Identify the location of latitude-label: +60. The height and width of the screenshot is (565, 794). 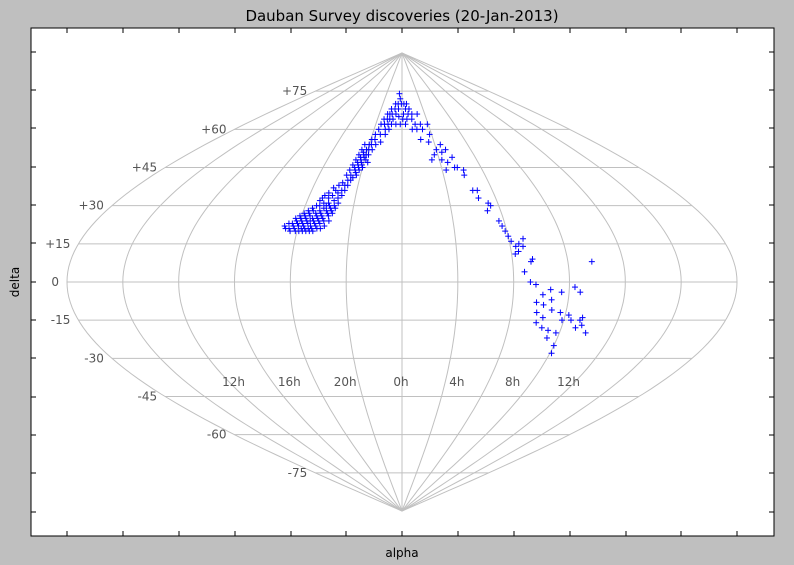
(213, 129).